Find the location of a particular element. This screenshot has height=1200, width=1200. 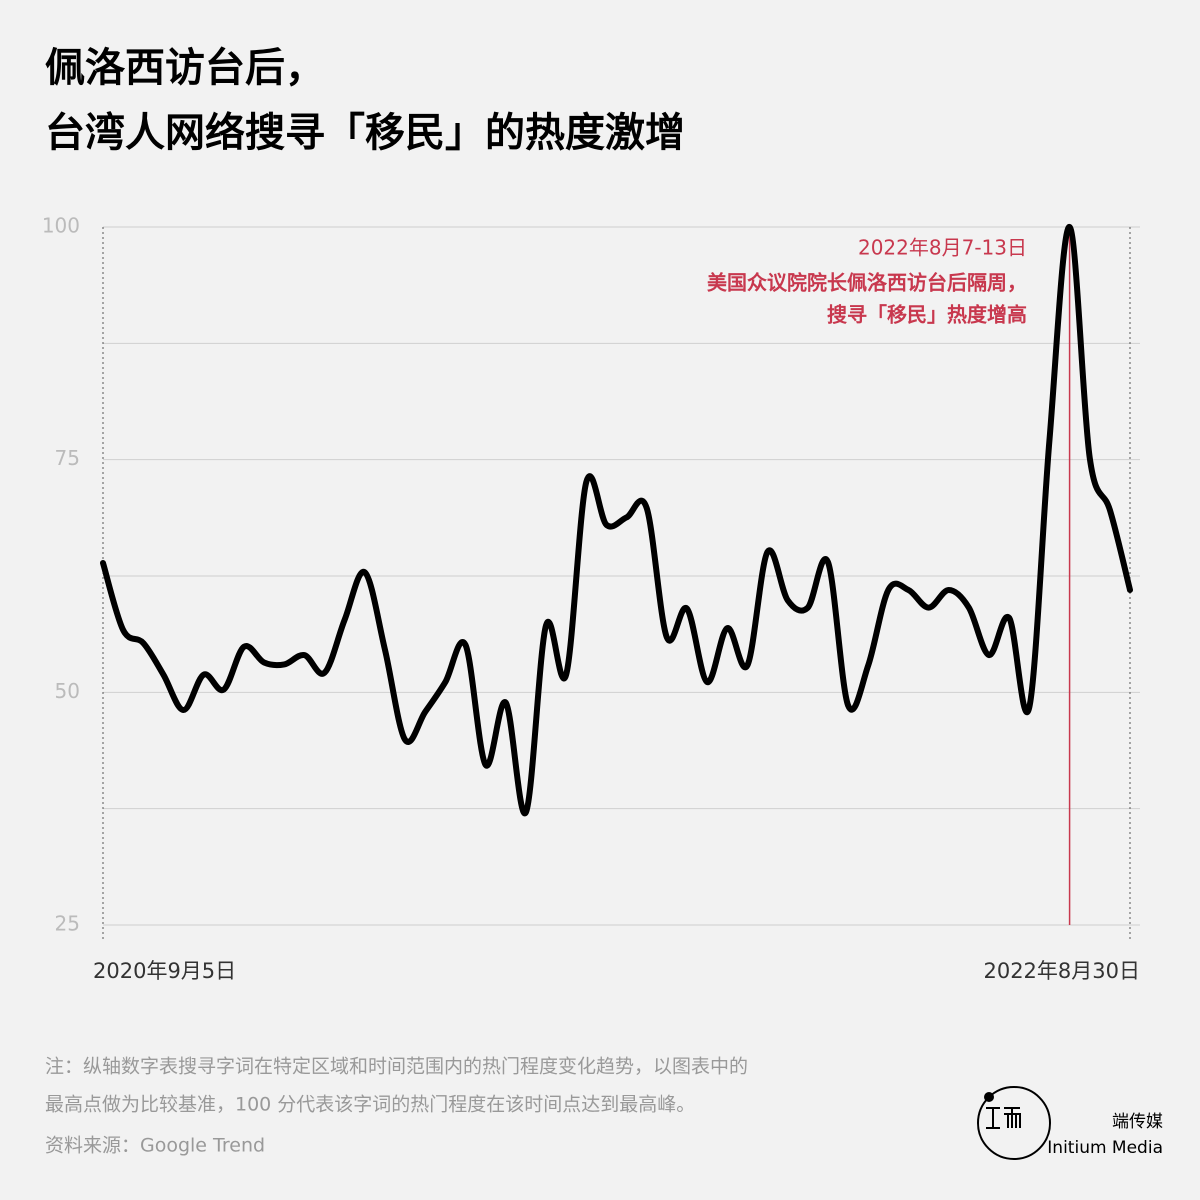

chart-title: 佩洛西访台后， is located at coordinates (185, 68).